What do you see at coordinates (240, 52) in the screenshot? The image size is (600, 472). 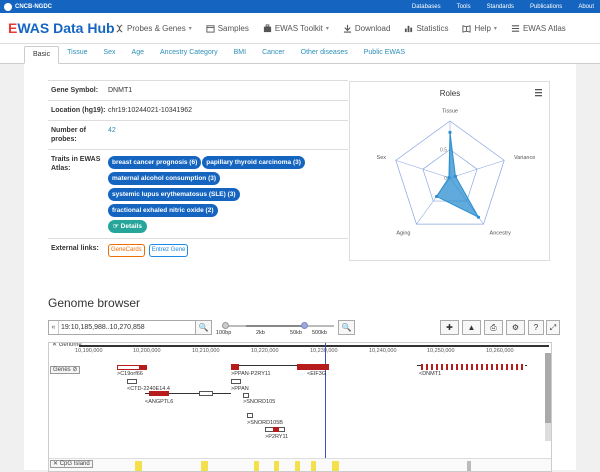 I see `tab-bmi: BMI` at bounding box center [240, 52].